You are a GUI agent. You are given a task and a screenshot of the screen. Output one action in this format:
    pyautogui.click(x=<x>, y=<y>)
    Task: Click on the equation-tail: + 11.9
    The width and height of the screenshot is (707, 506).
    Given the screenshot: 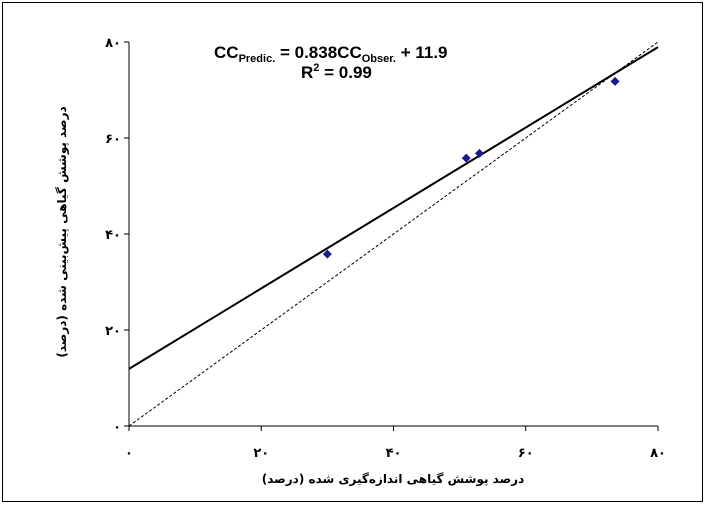 What is the action you would take?
    pyautogui.click(x=422, y=52)
    